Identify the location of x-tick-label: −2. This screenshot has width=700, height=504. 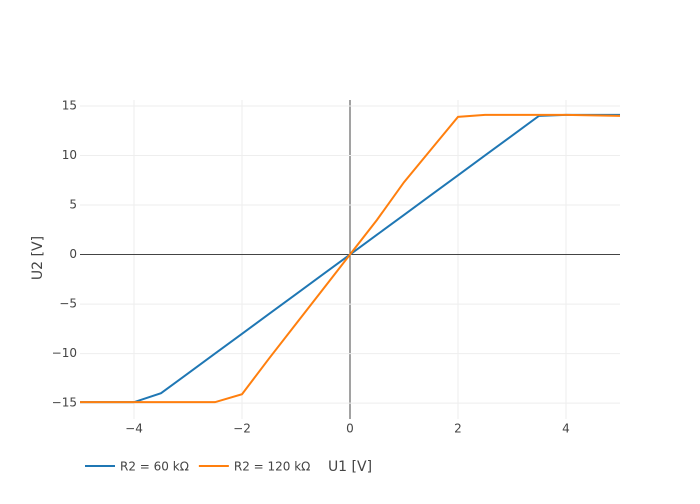
(242, 429).